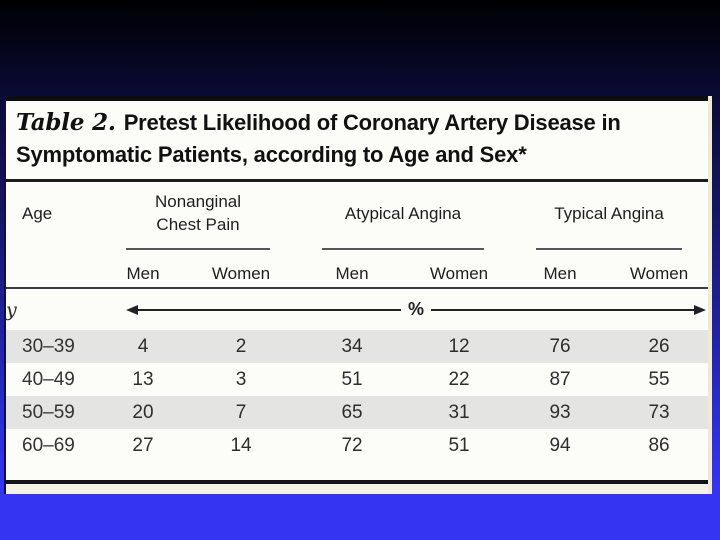 This screenshot has height=540, width=720. Describe the element at coordinates (700, 309) in the screenshot. I see `arrowhead-right-icon` at that location.